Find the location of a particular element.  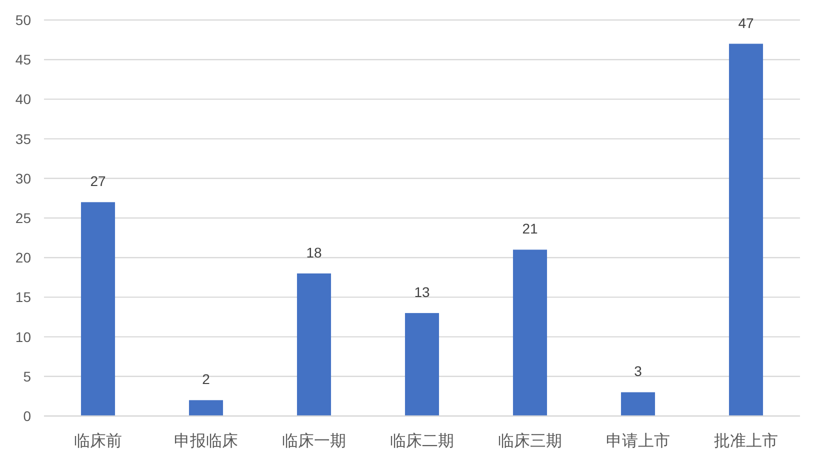

y-tick-label: 20 is located at coordinates (23, 258).